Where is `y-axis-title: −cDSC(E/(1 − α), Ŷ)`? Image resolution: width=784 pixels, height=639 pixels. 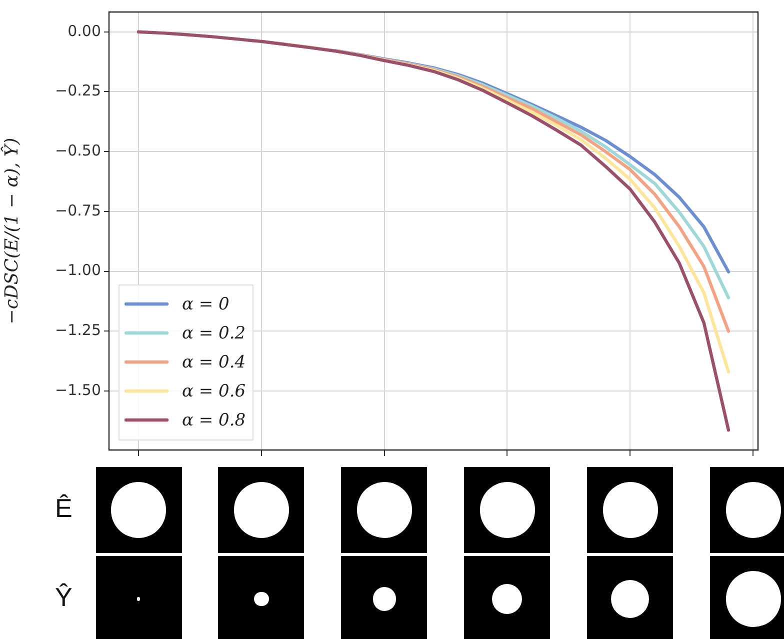 y-axis-title: −cDSC(E/(1 − α), Ŷ) is located at coordinates (11, 231).